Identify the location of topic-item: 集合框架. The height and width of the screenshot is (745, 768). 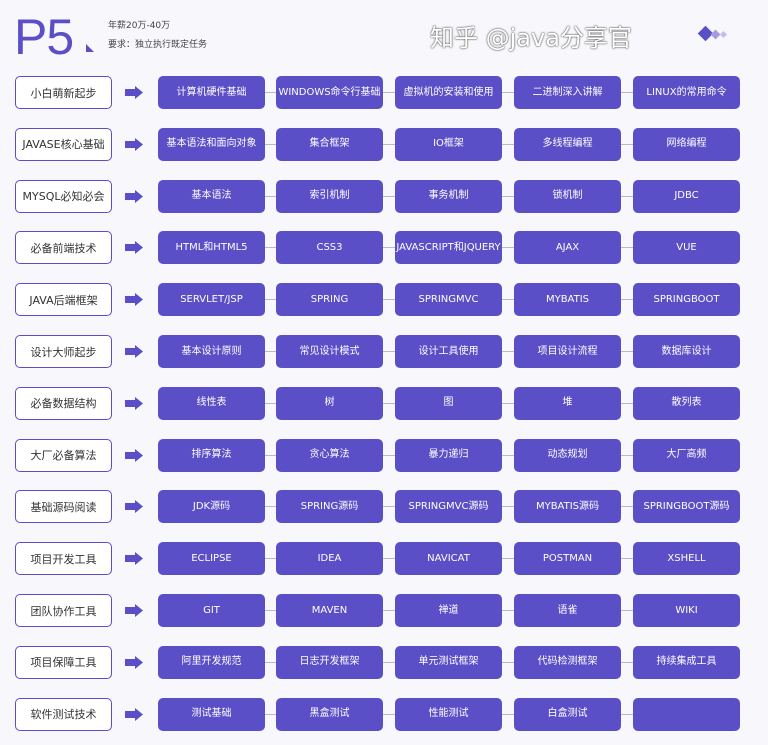
(329, 144).